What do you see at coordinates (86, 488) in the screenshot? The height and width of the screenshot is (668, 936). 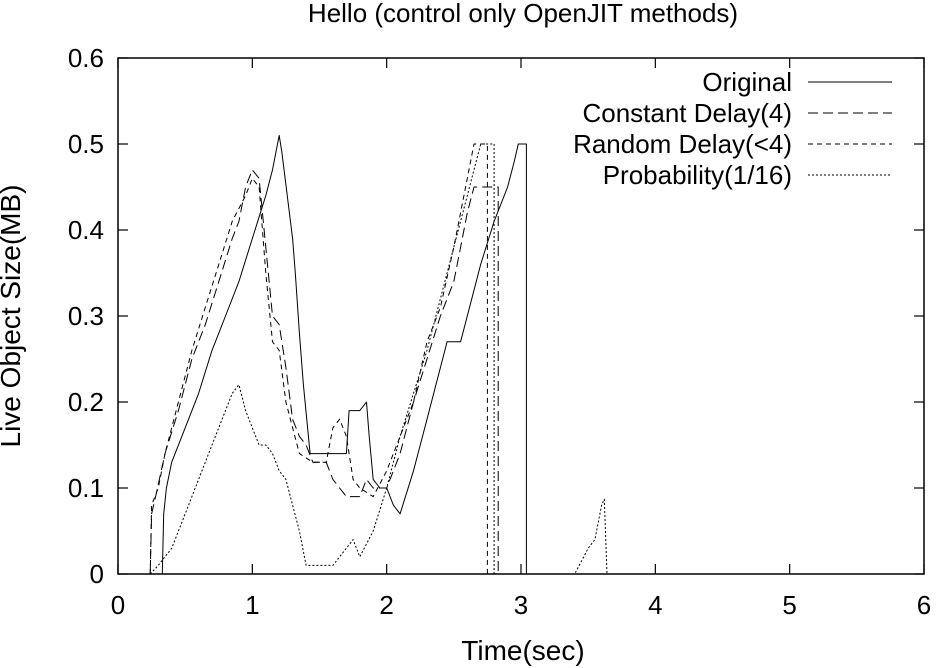 I see `y-tick-label: 0.1` at bounding box center [86, 488].